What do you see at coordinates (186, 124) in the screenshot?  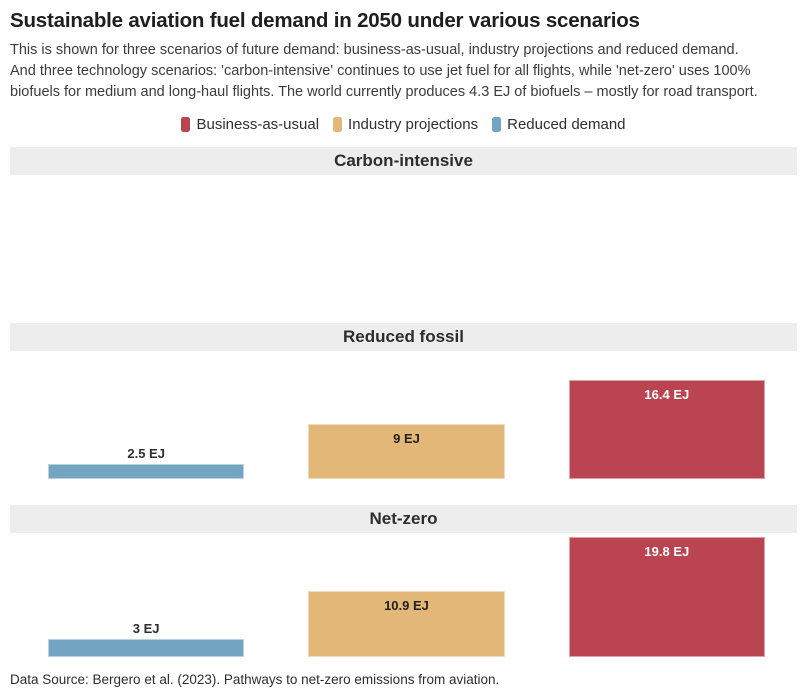 I see `legend-swatch-red` at bounding box center [186, 124].